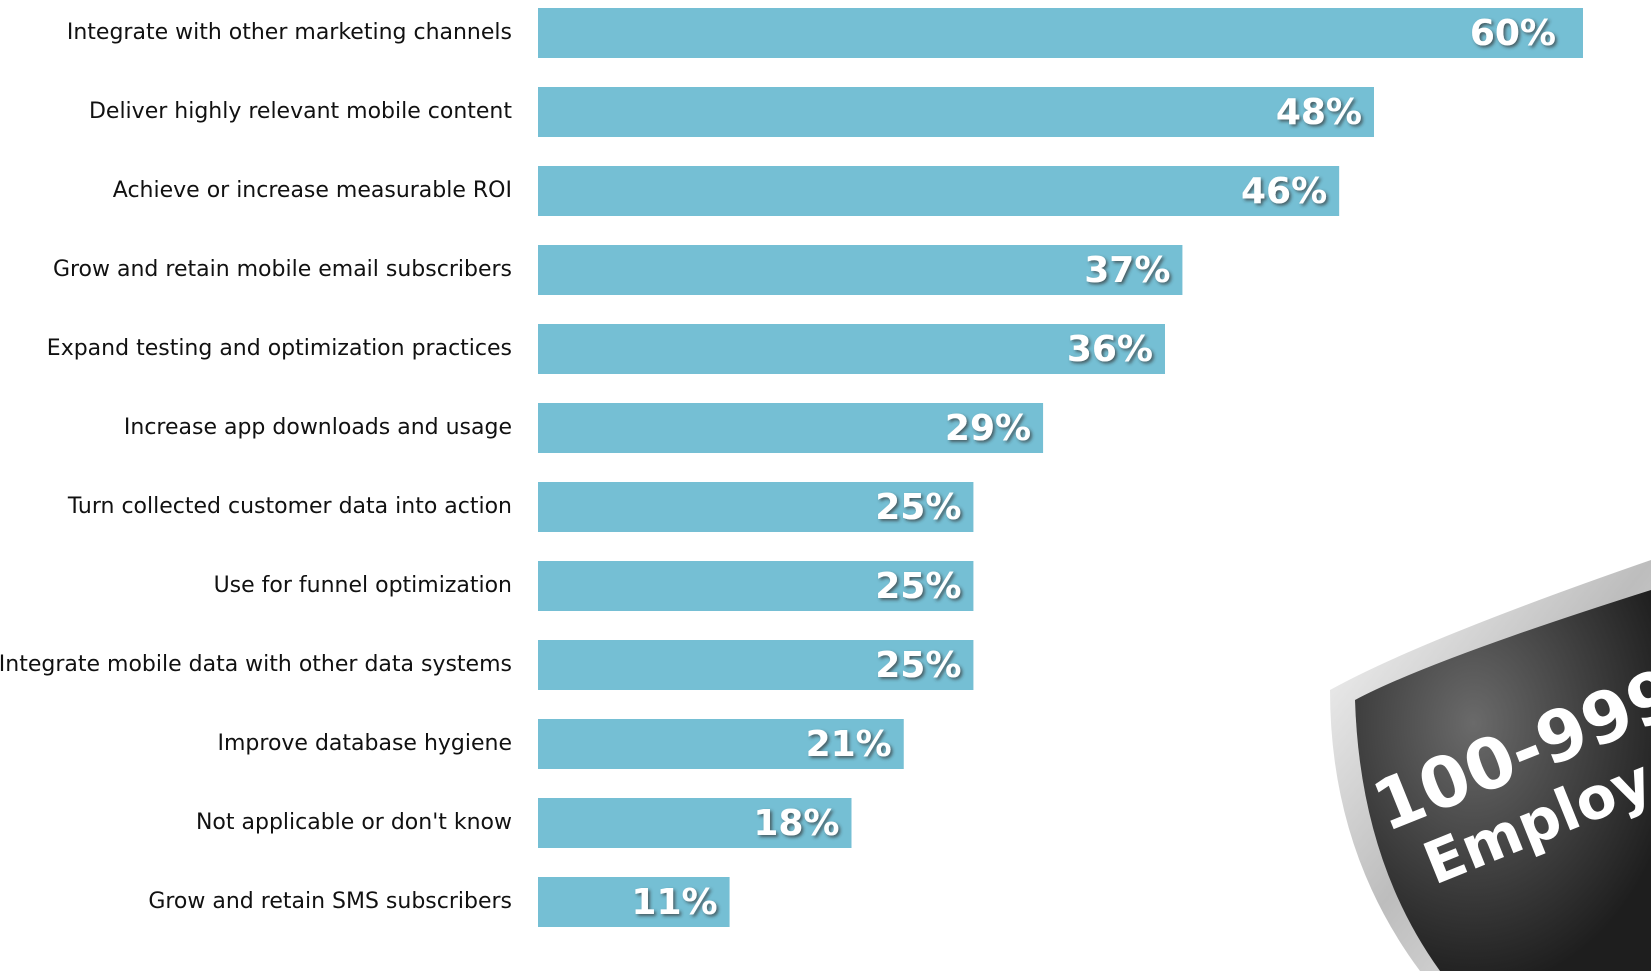  What do you see at coordinates (849, 744) in the screenshot?
I see `value-label: 21%` at bounding box center [849, 744].